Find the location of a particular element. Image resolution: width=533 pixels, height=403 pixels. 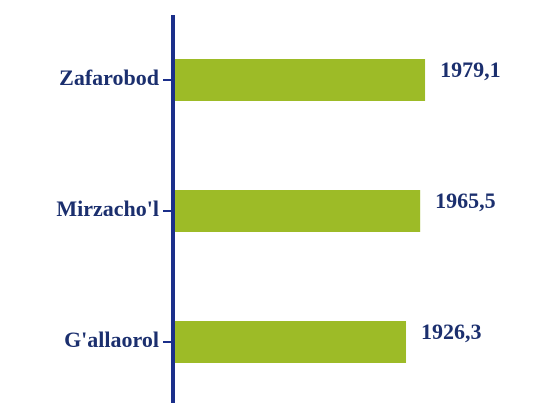

category-label: Mirzacho'l is located at coordinates (107, 208).